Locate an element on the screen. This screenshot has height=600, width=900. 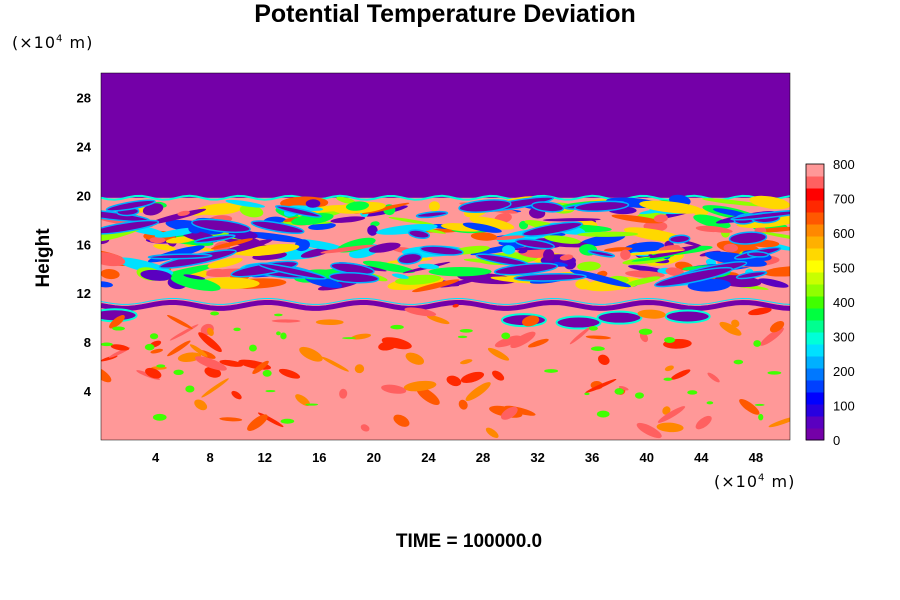
x-tick-label: 44 is located at coordinates (701, 457).